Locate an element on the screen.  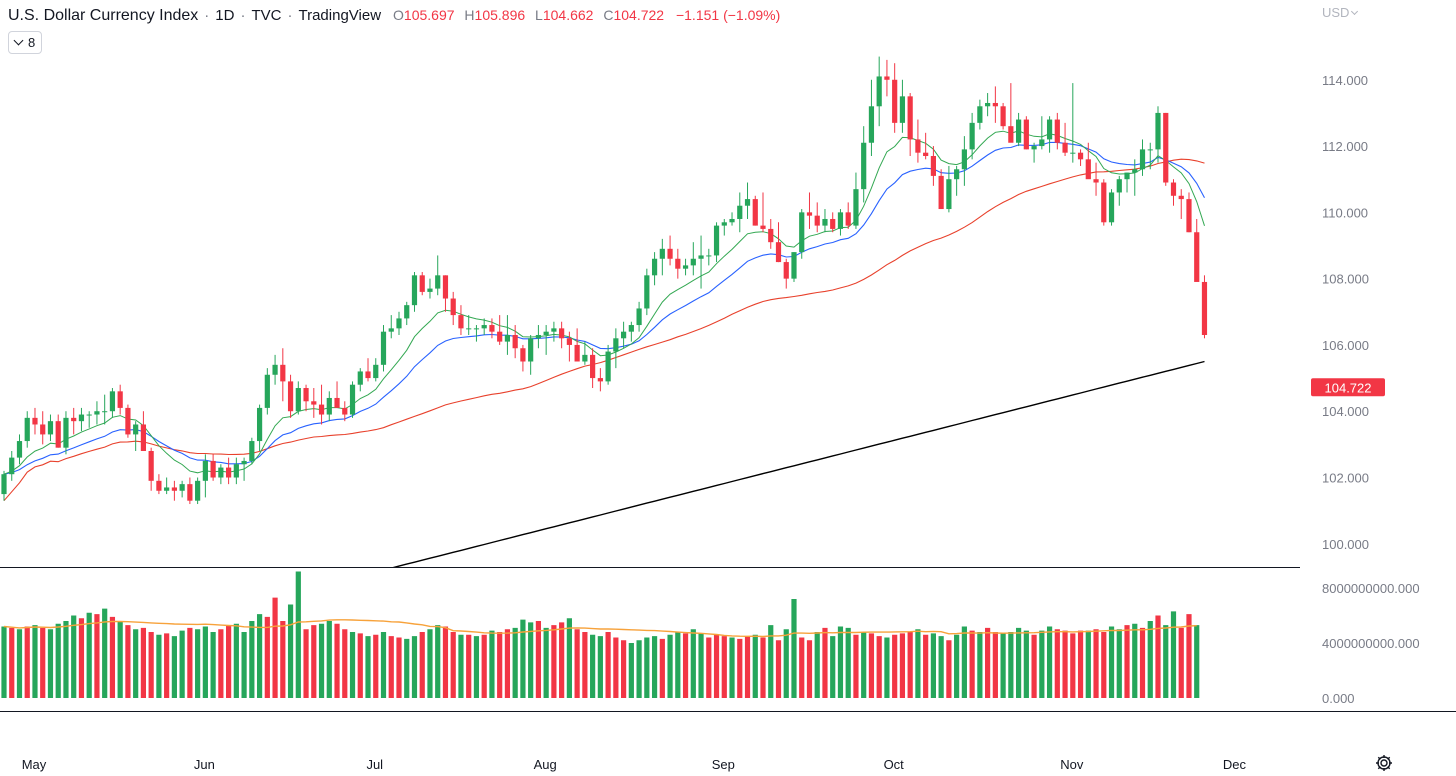
time-tick-label: Nov is located at coordinates (1072, 764).